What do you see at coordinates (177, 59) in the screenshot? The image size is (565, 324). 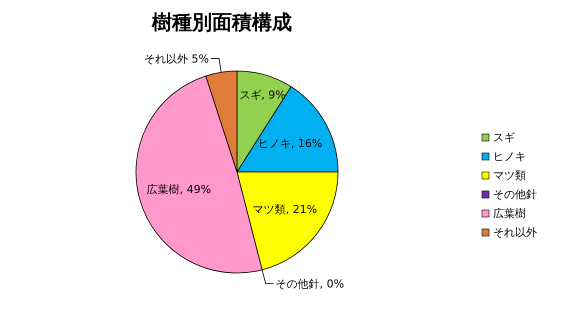 I see `data-label: それ以外 5%` at bounding box center [177, 59].